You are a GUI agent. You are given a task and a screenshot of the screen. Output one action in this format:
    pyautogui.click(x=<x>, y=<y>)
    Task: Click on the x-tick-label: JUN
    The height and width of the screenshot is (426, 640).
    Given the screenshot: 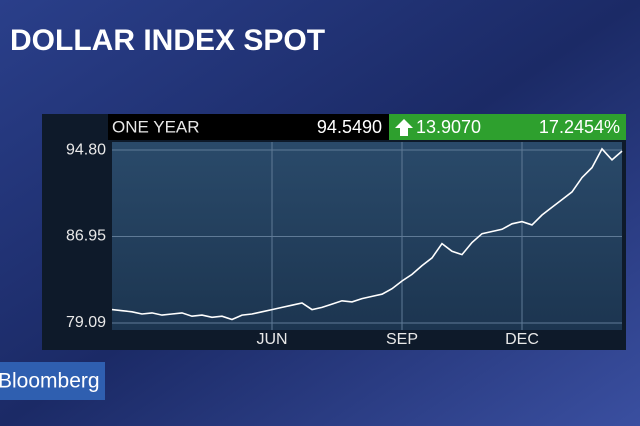 What is the action you would take?
    pyautogui.click(x=271, y=339)
    